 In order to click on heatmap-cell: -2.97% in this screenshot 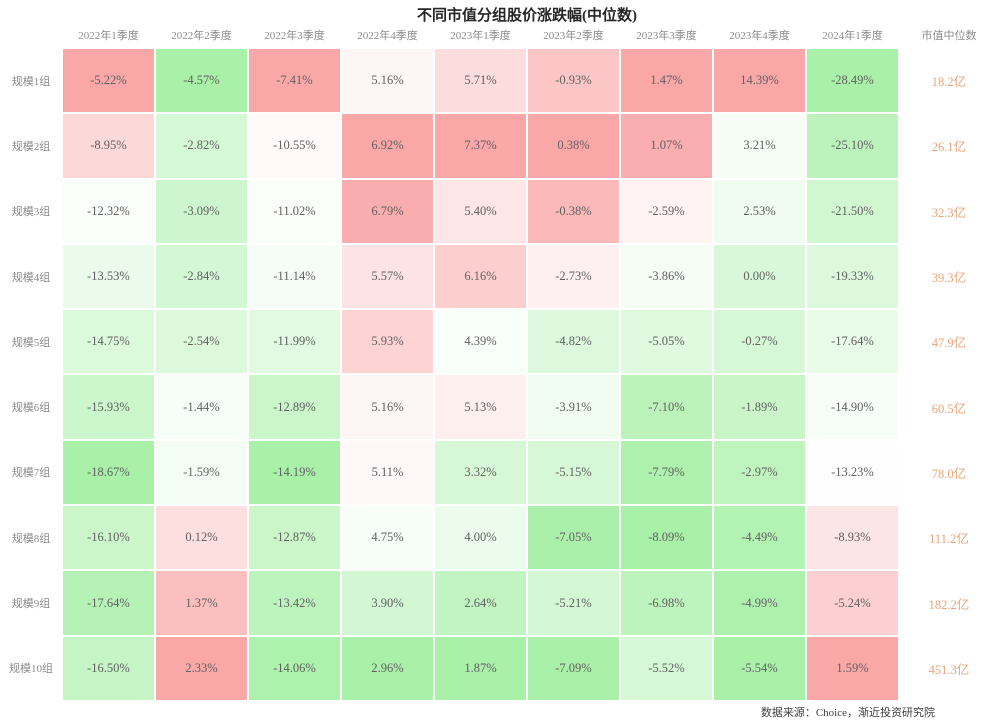, I will do `click(759, 472)`.